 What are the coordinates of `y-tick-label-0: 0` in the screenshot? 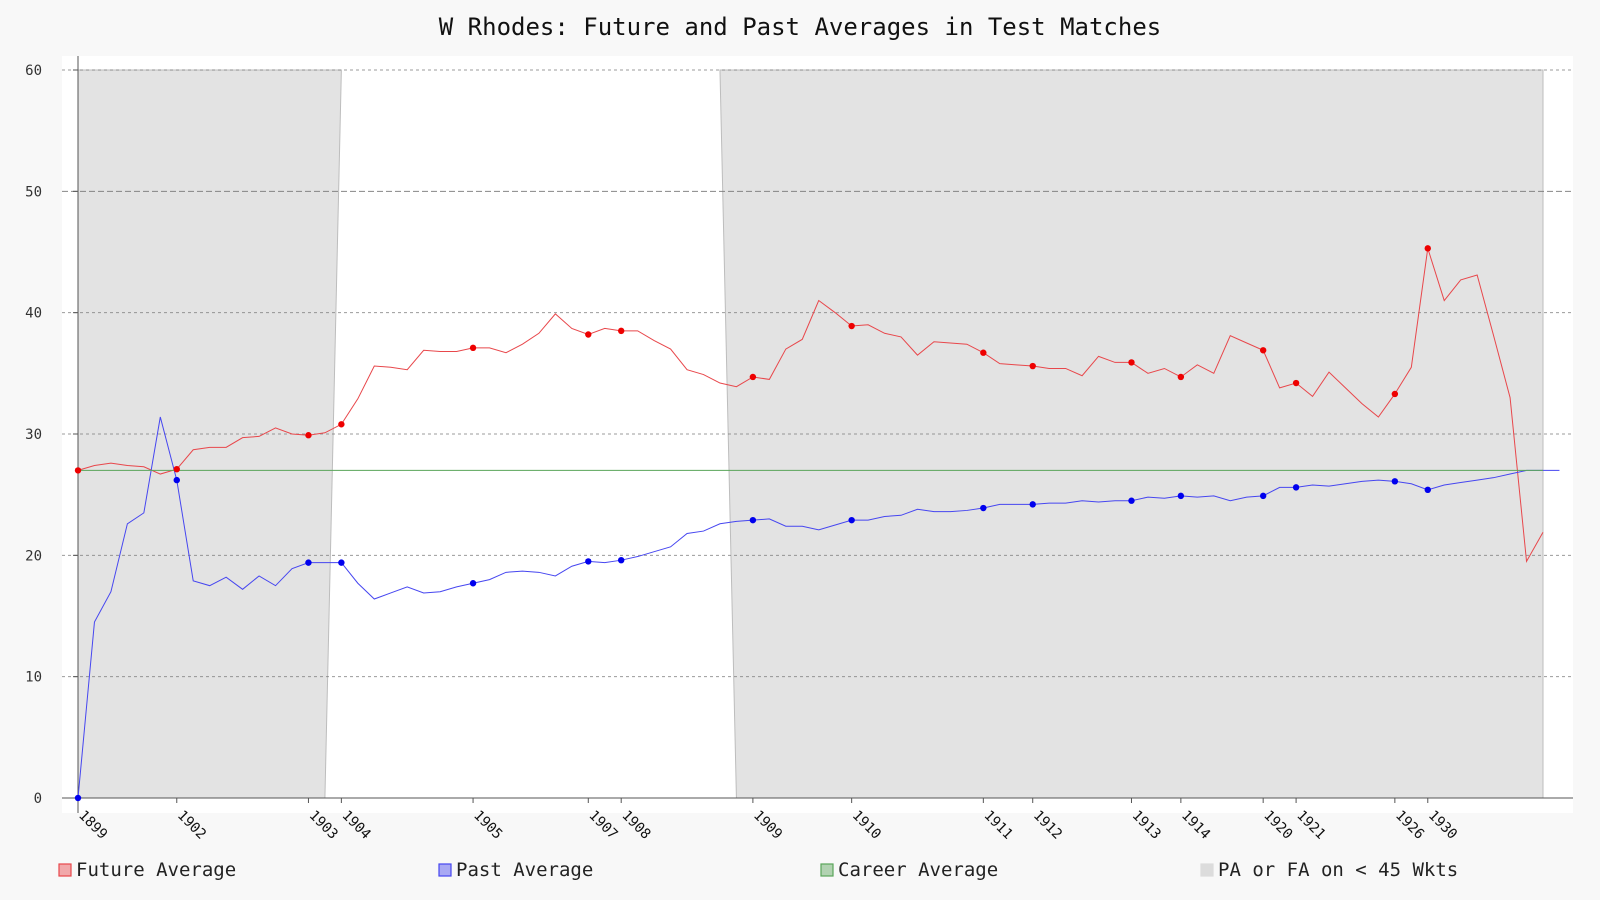 It's located at (38, 799).